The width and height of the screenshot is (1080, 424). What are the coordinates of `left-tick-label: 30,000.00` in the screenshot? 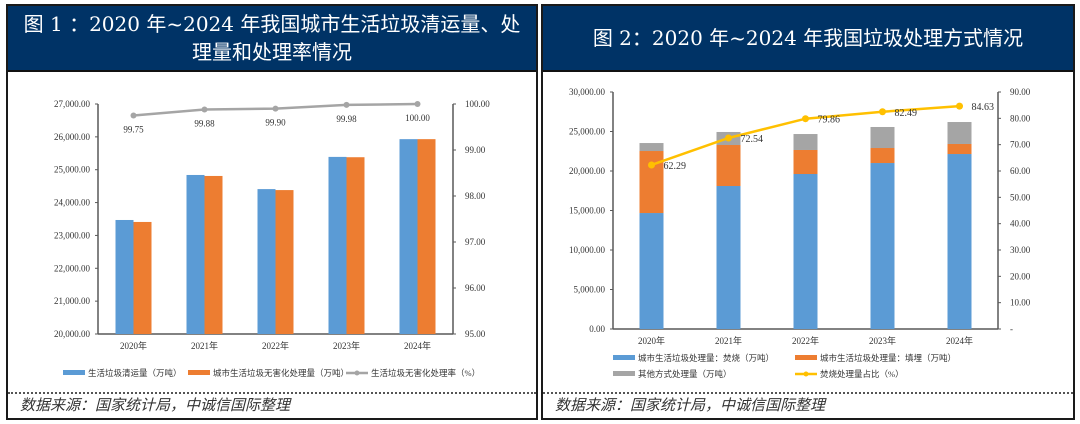 It's located at (587, 92).